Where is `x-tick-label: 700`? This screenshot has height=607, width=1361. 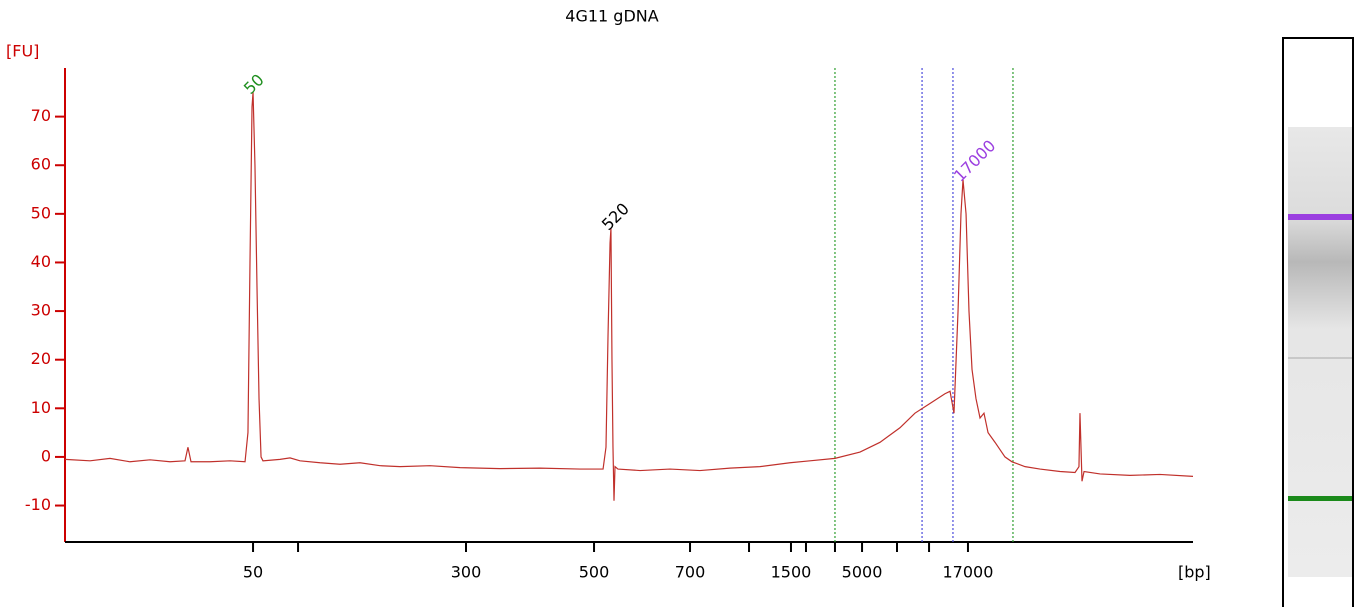 x-tick-label: 700 is located at coordinates (690, 572).